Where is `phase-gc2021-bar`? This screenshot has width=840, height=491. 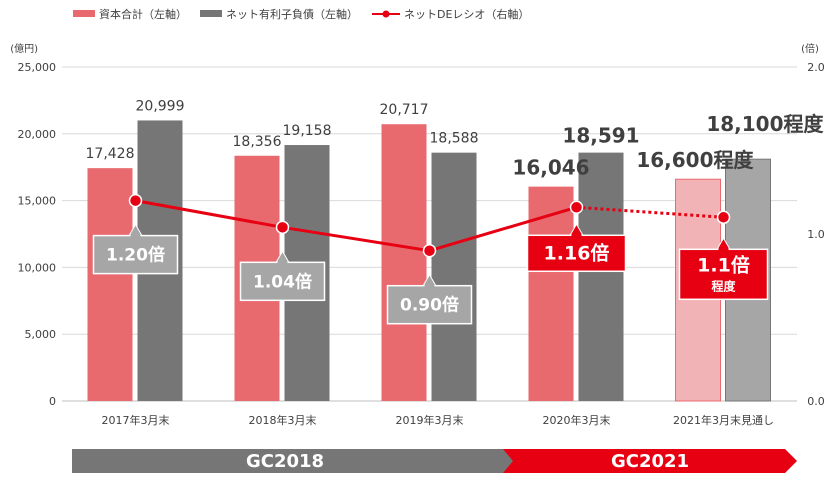 phase-gc2021-bar is located at coordinates (650, 461).